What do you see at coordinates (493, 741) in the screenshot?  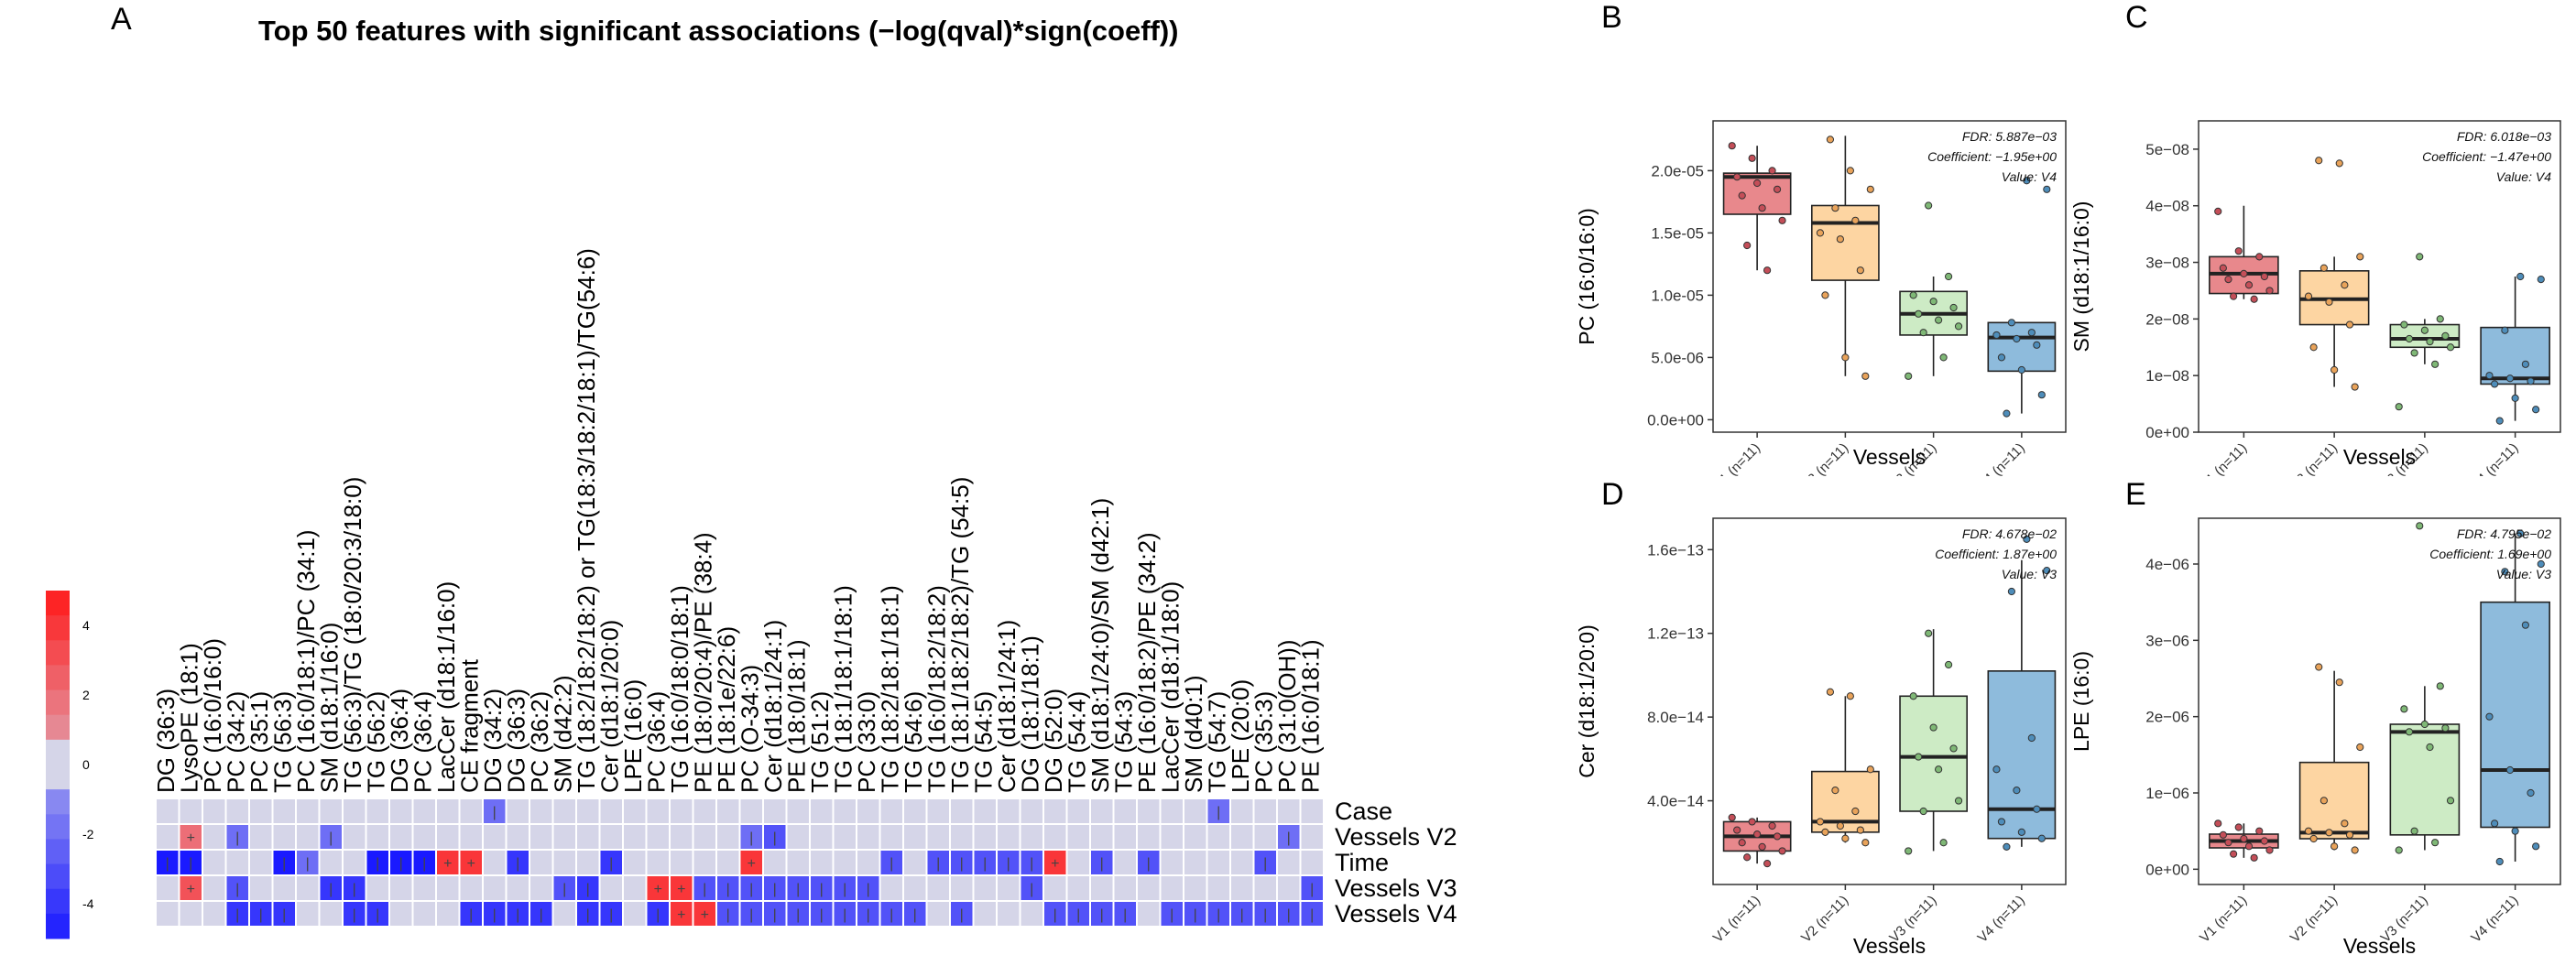 I see `heatmap-column-label: DG (34:2)` at bounding box center [493, 741].